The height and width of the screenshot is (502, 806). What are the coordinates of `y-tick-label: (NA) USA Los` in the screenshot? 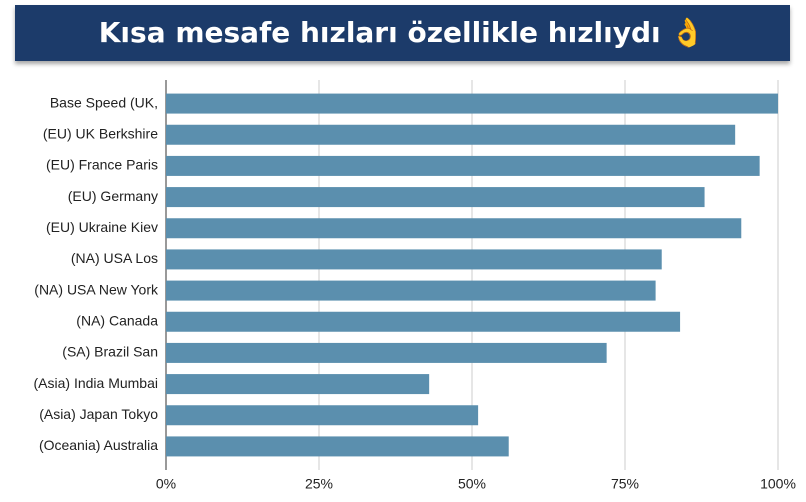 It's located at (114, 258).